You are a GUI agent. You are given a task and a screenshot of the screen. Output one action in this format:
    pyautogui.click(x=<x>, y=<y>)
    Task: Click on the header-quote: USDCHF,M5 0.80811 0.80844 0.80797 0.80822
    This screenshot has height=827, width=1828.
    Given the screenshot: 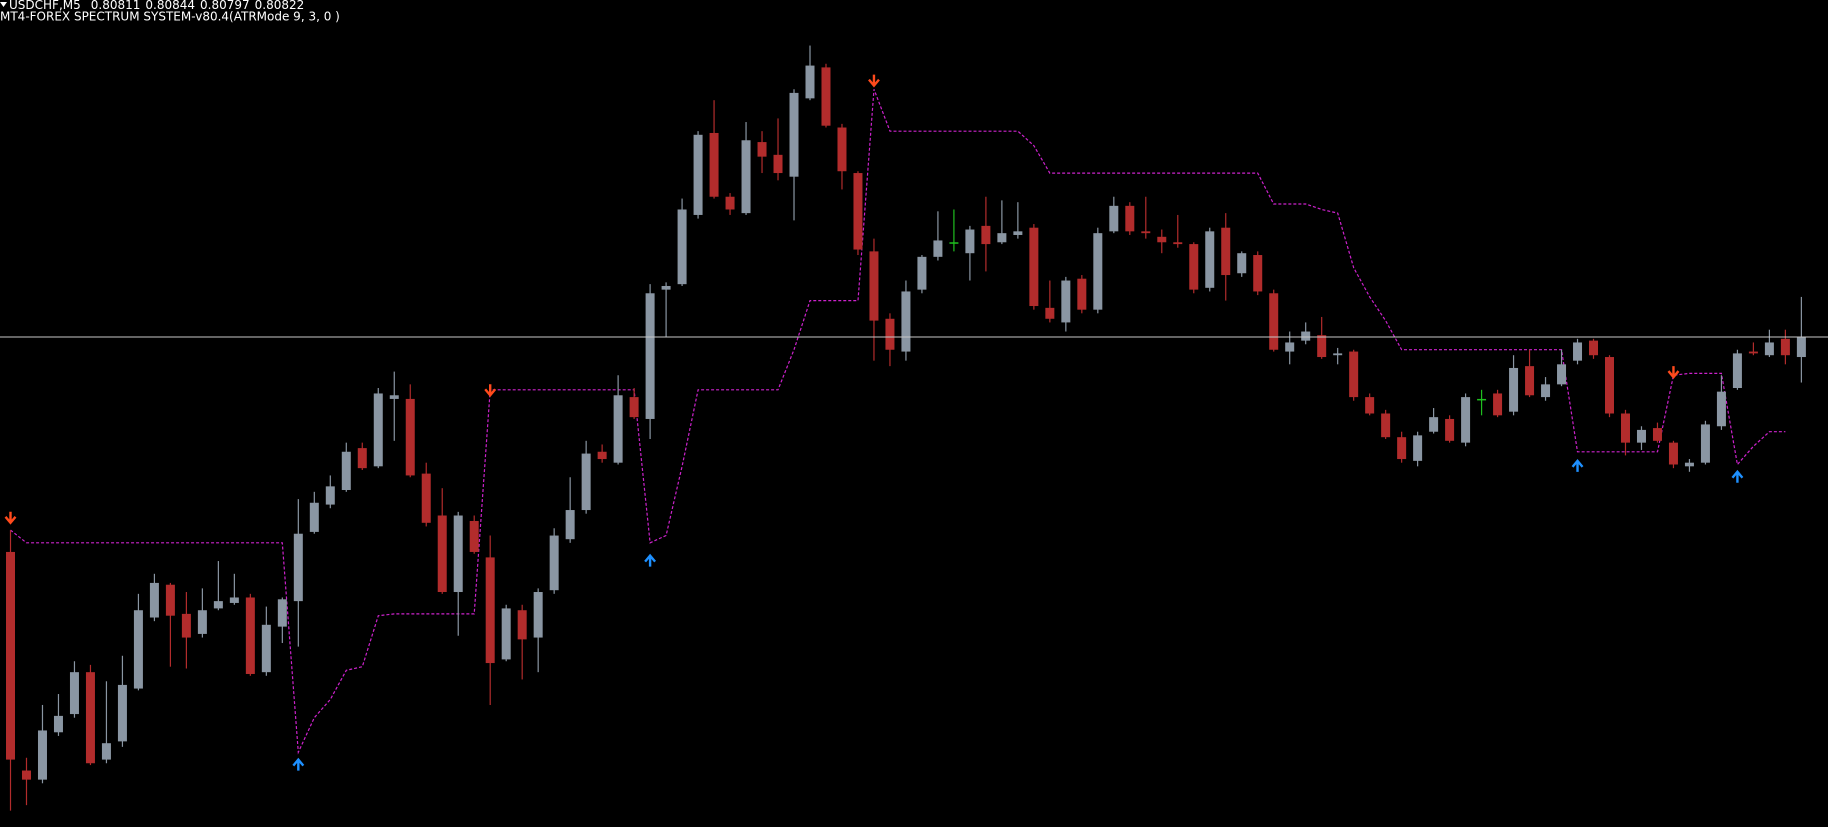 What is the action you would take?
    pyautogui.click(x=156, y=6)
    